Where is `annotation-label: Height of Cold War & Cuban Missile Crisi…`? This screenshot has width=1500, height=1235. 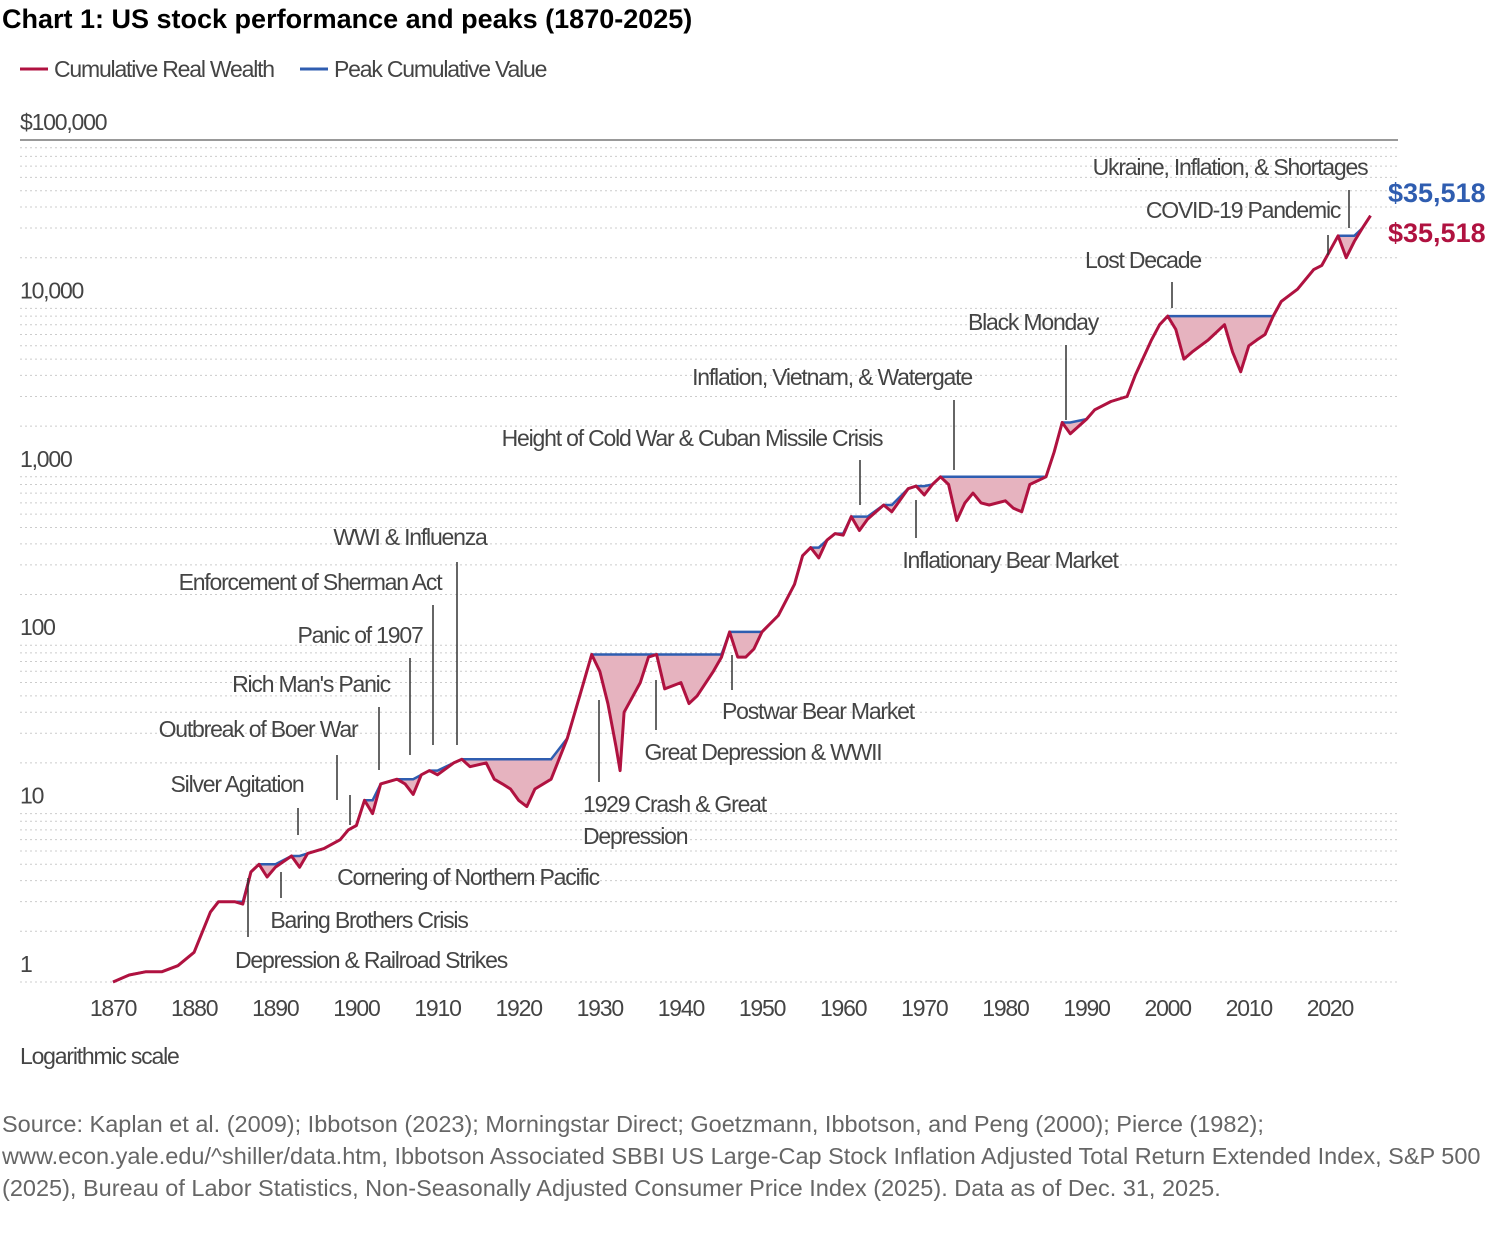 annotation-label: Height of Cold War & Cuban Missile Crisi… is located at coordinates (692, 438).